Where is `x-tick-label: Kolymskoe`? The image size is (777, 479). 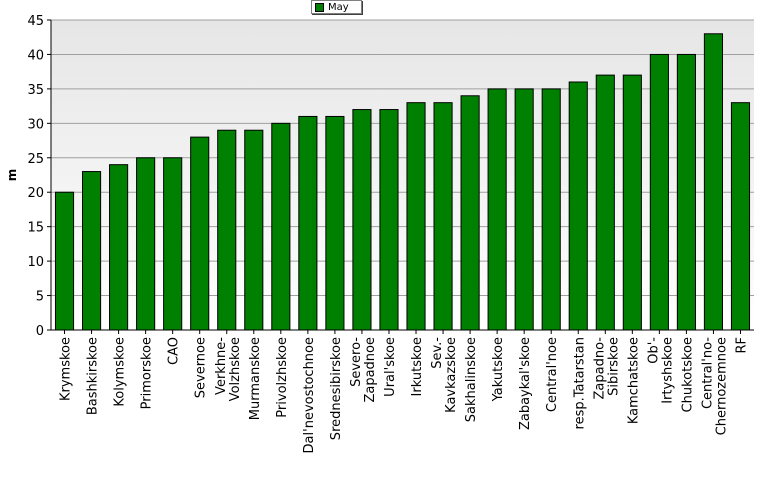
x-tick-label: Kolymskoe is located at coordinates (120, 372).